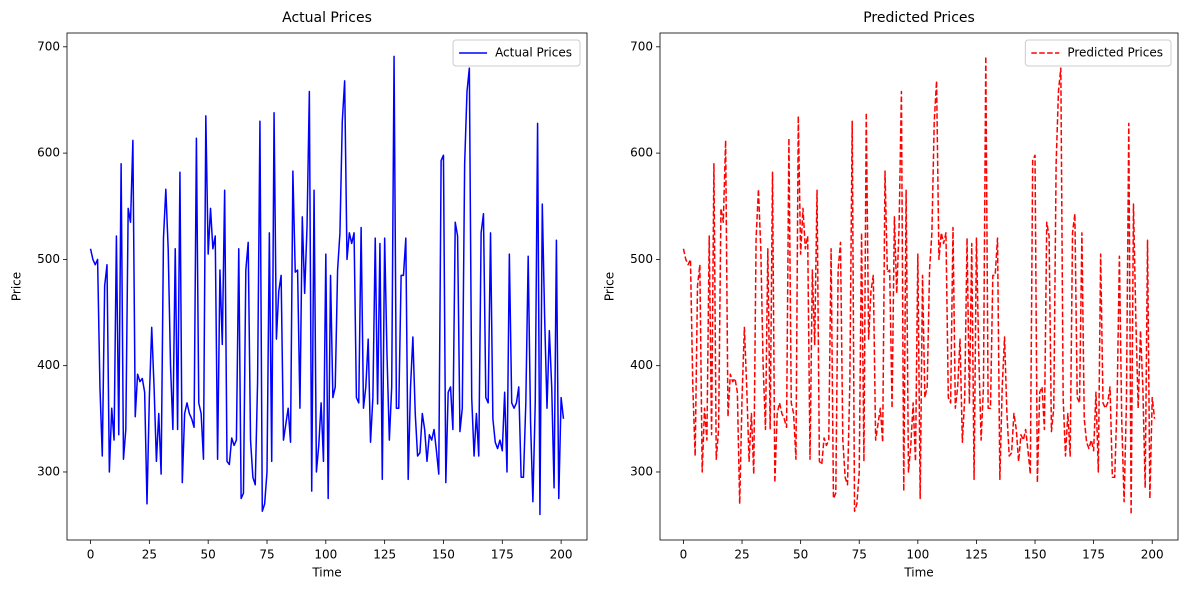 This screenshot has height=590, width=1189. I want to click on legend: Actual Prices, so click(516, 53).